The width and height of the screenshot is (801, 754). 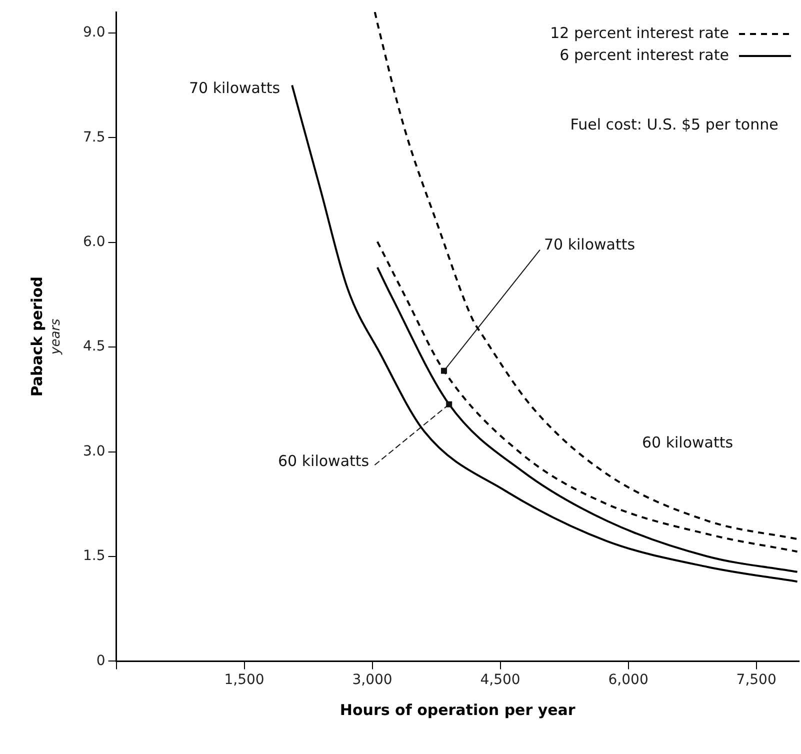 I want to click on y-tick-label: 6.0, so click(x=94, y=242).